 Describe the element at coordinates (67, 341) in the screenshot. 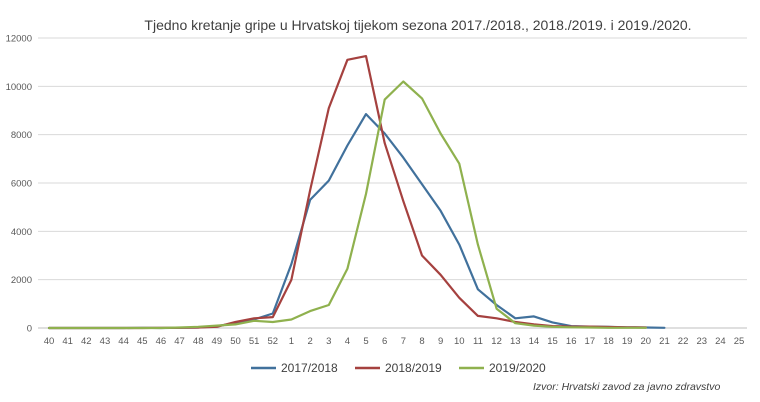

I see `x-tick-label: 41` at that location.